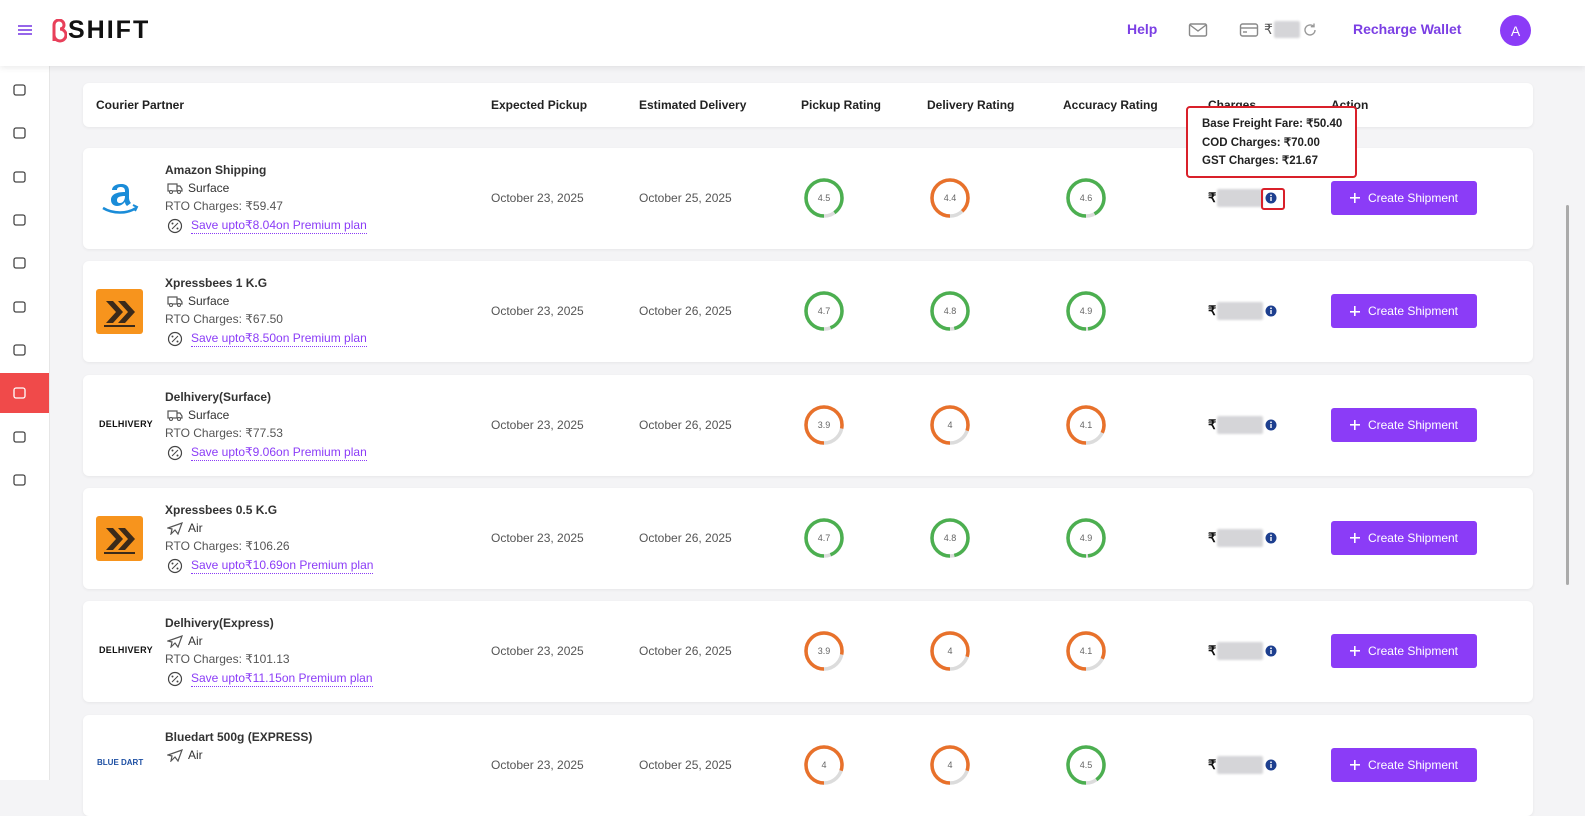 This screenshot has width=1585, height=816. Describe the element at coordinates (219, 623) in the screenshot. I see `courier-name: Delhivery(Express)` at that location.